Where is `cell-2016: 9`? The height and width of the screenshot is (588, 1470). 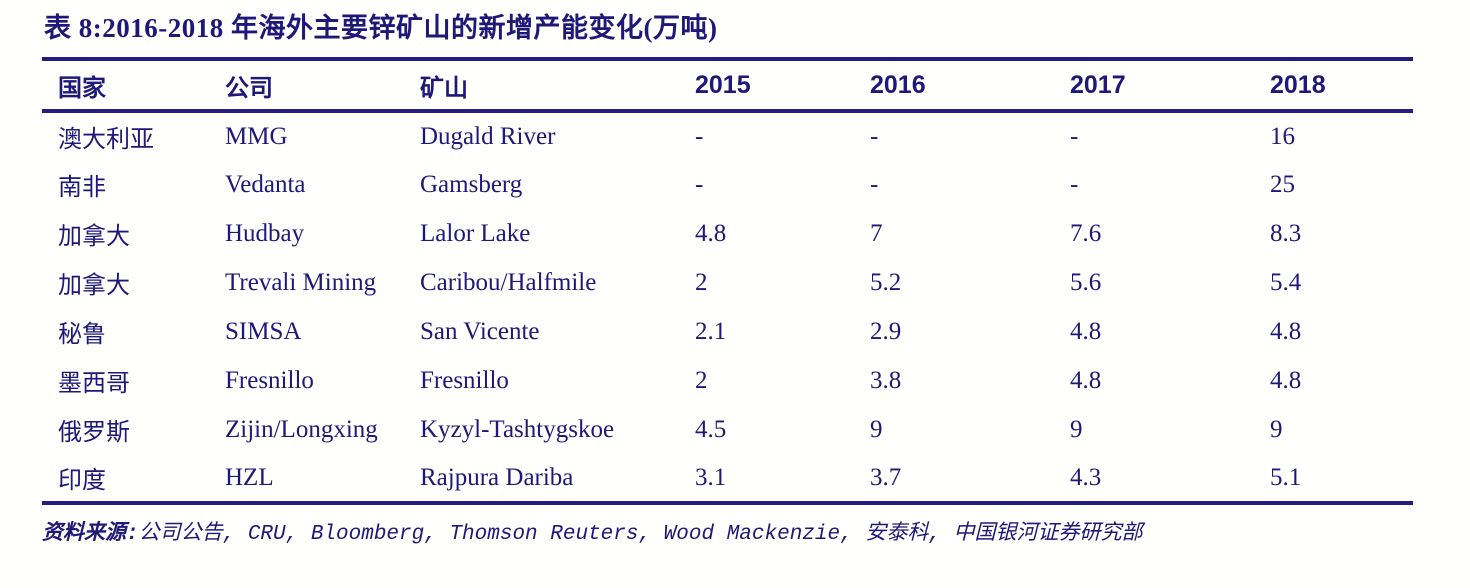
cell-2016: 9 is located at coordinates (876, 429).